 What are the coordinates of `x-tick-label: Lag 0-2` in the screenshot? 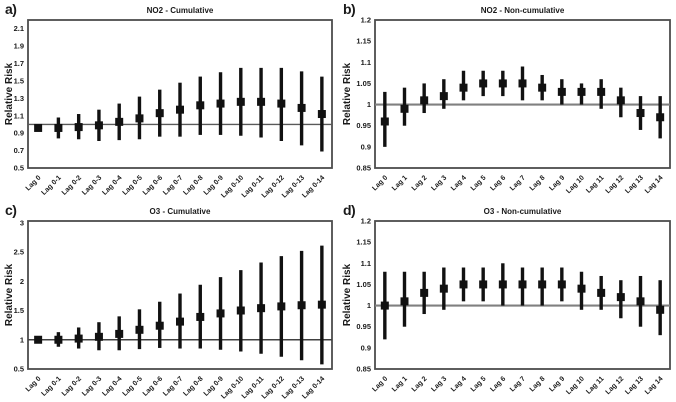 It's located at (72, 185).